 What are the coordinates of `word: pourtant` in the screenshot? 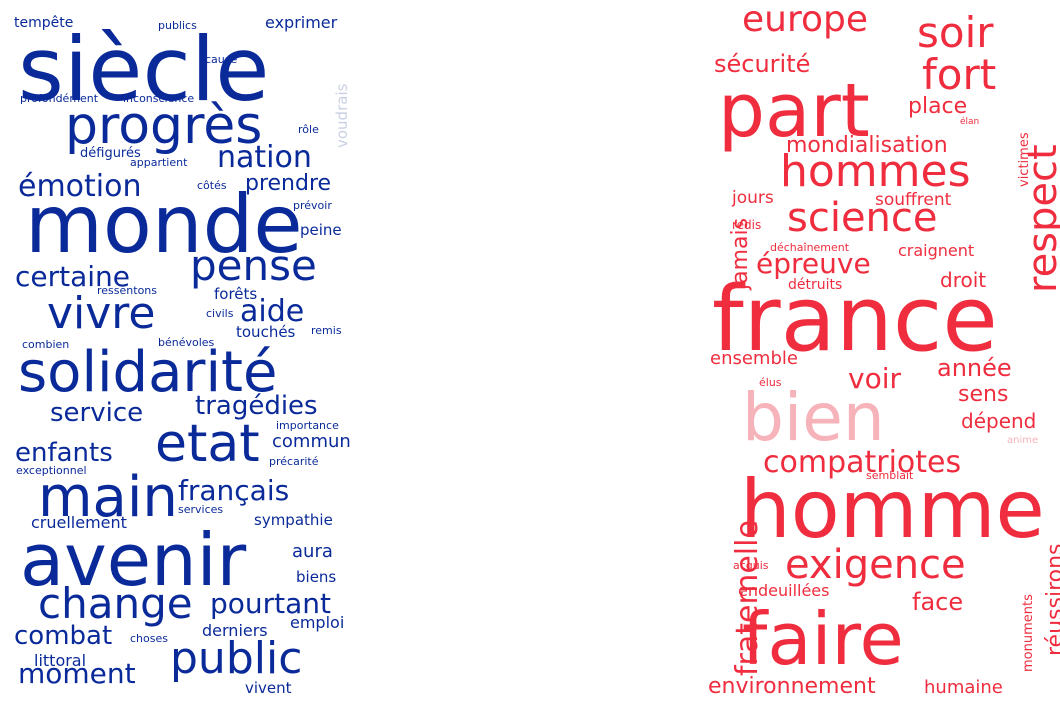 It's located at (271, 603).